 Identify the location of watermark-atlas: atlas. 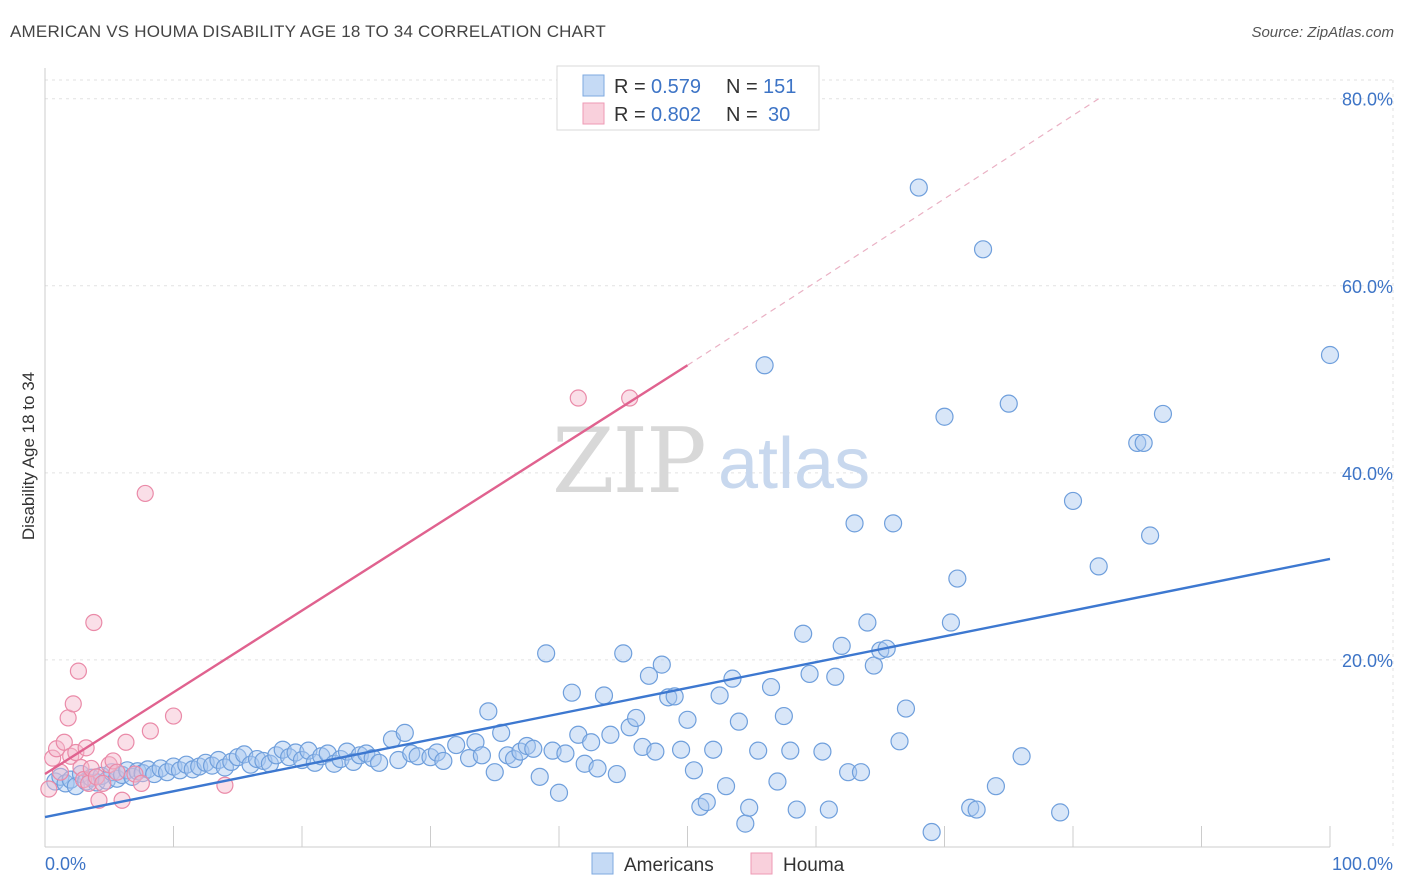
(794, 464).